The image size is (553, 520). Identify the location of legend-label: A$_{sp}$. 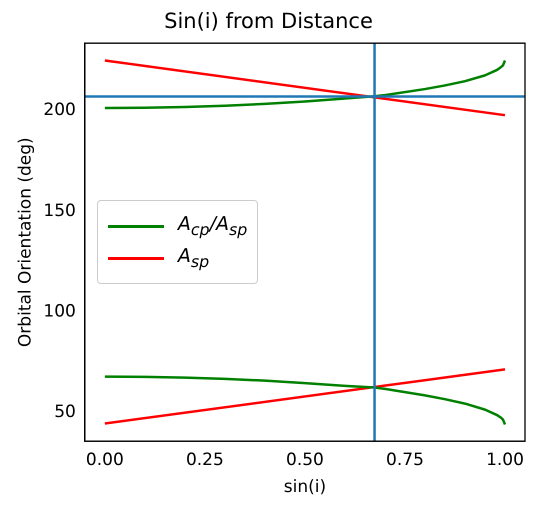
(194, 258).